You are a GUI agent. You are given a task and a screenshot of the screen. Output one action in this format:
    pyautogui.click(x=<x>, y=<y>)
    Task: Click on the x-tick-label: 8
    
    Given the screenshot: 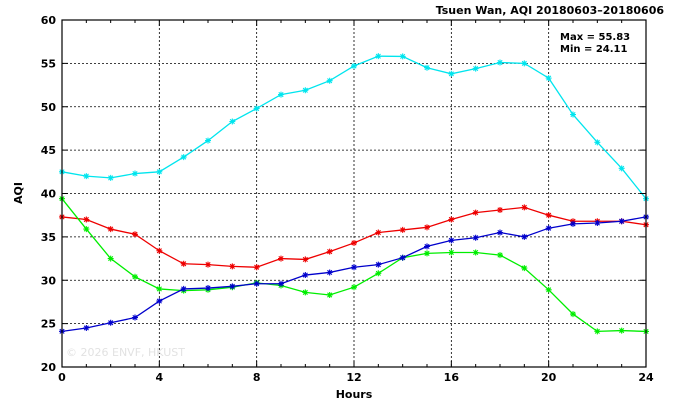 What is the action you would take?
    pyautogui.click(x=257, y=377)
    